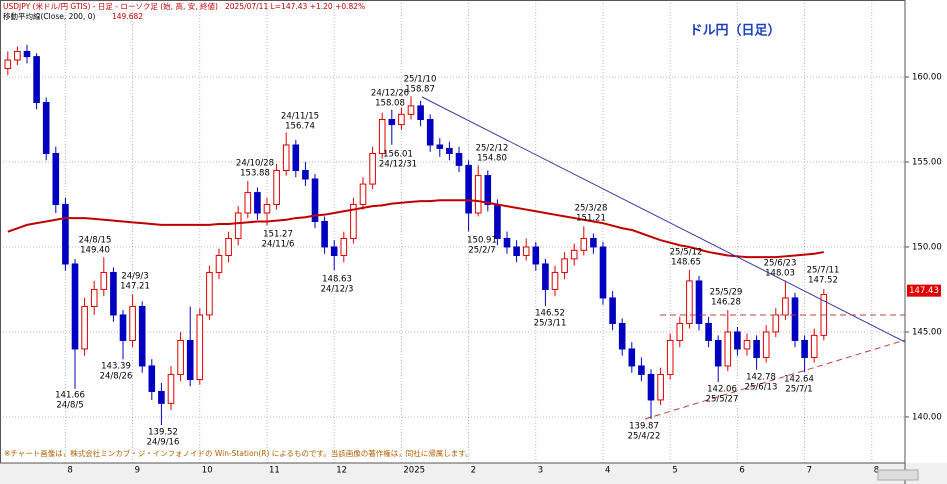 The height and width of the screenshot is (484, 947). What do you see at coordinates (927, 417) in the screenshot?
I see `y-tick-label: 140.00` at bounding box center [927, 417].